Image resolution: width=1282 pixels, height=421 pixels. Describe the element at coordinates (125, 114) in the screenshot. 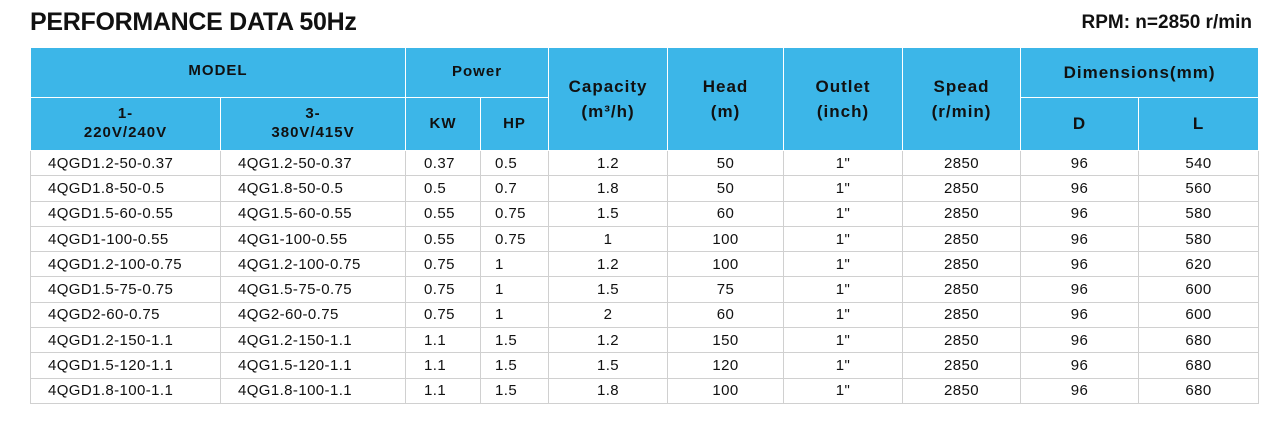

I see `header-text: 1-` at that location.